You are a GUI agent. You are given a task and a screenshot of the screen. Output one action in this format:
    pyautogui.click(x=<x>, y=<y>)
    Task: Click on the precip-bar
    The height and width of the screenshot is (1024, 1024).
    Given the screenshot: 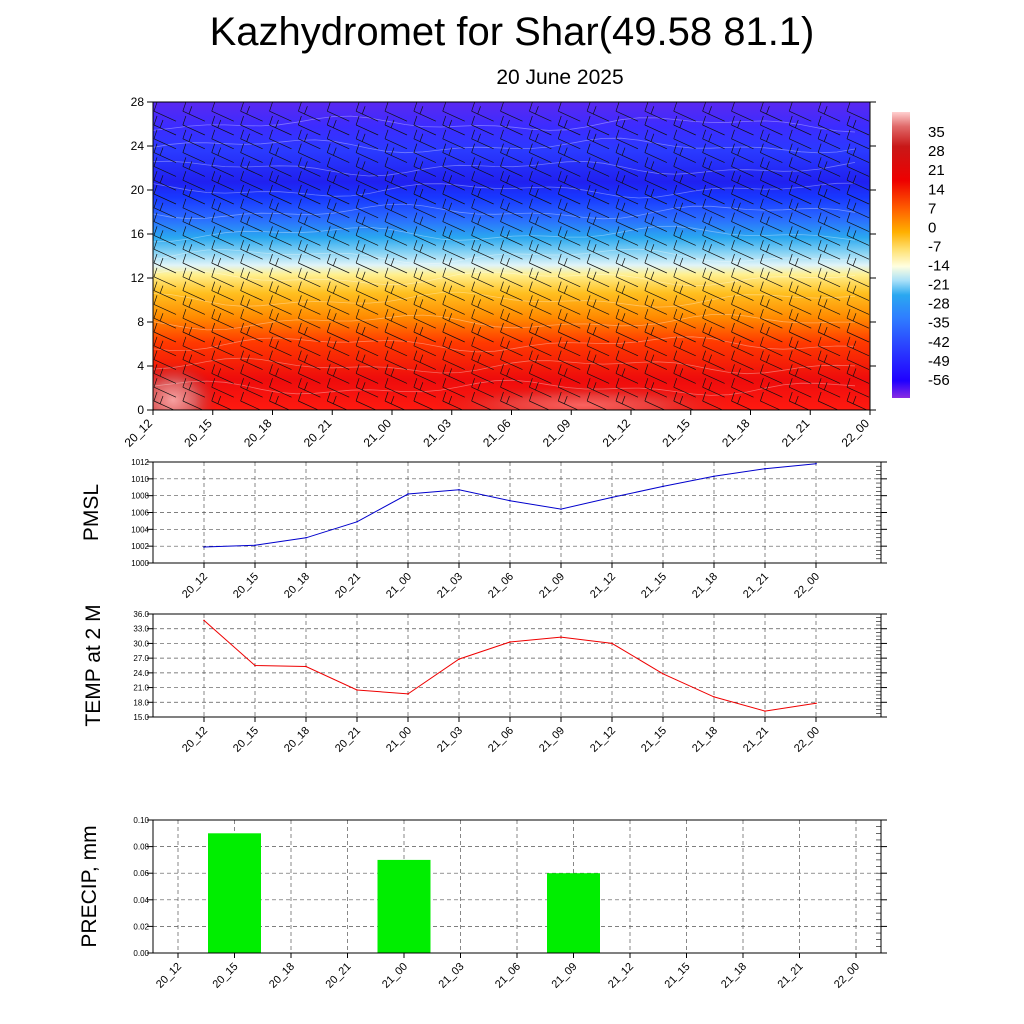 What is the action you would take?
    pyautogui.click(x=234, y=893)
    